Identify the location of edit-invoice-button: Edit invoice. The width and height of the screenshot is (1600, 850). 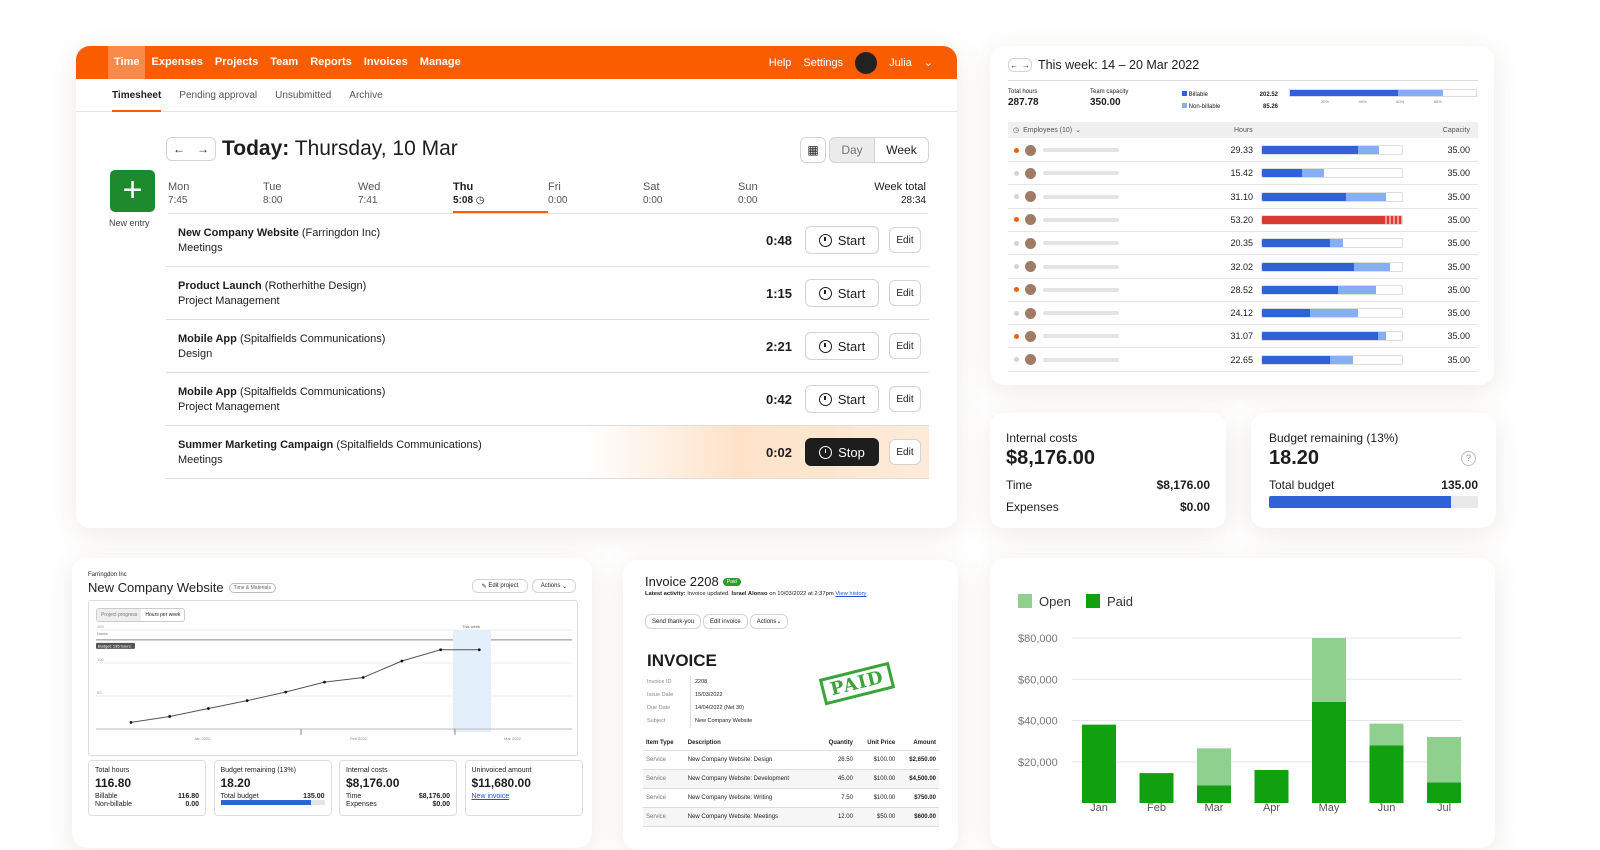
(725, 621).